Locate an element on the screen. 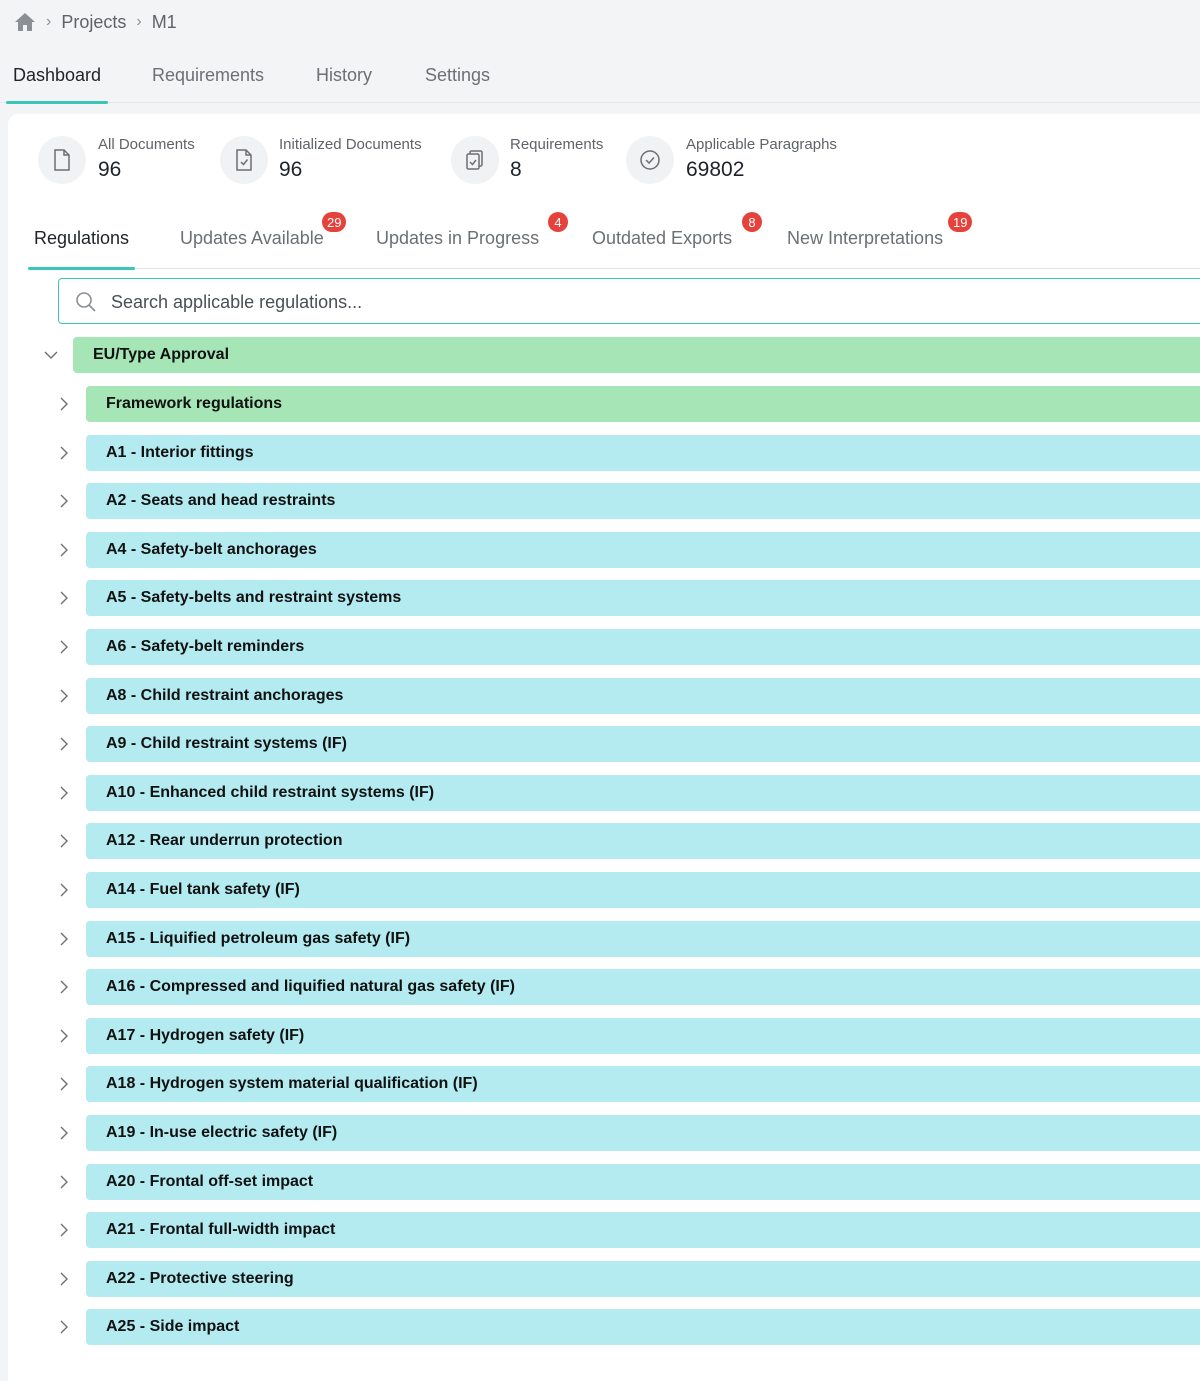 The image size is (1200, 1381). tree-item-row: A25 - Side impact is located at coordinates (604, 1327).